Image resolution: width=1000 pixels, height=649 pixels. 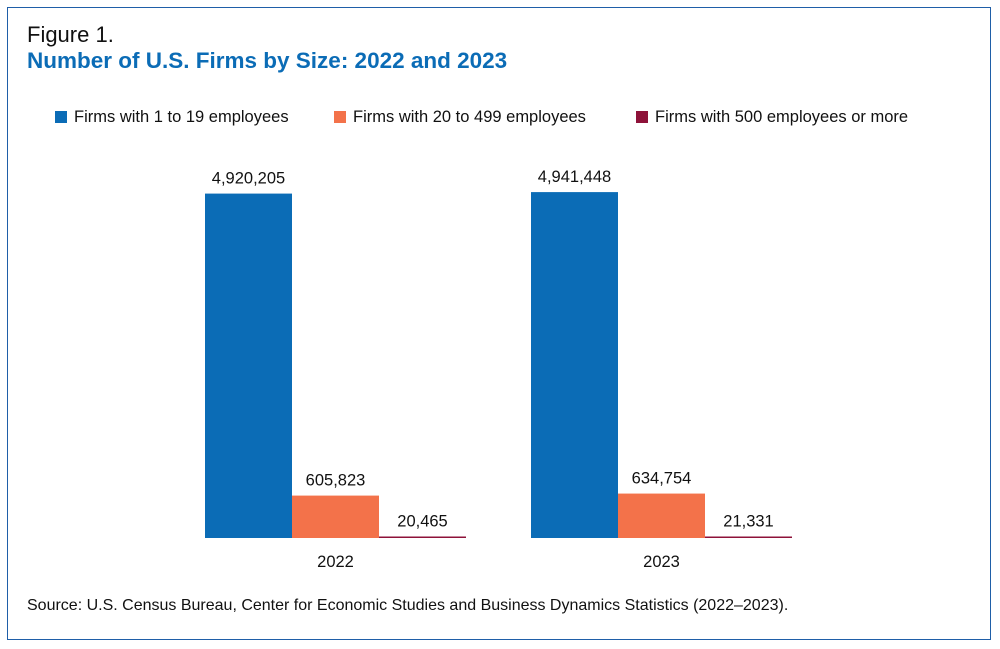 What do you see at coordinates (574, 365) in the screenshot?
I see `bar-small-firms-2023` at bounding box center [574, 365].